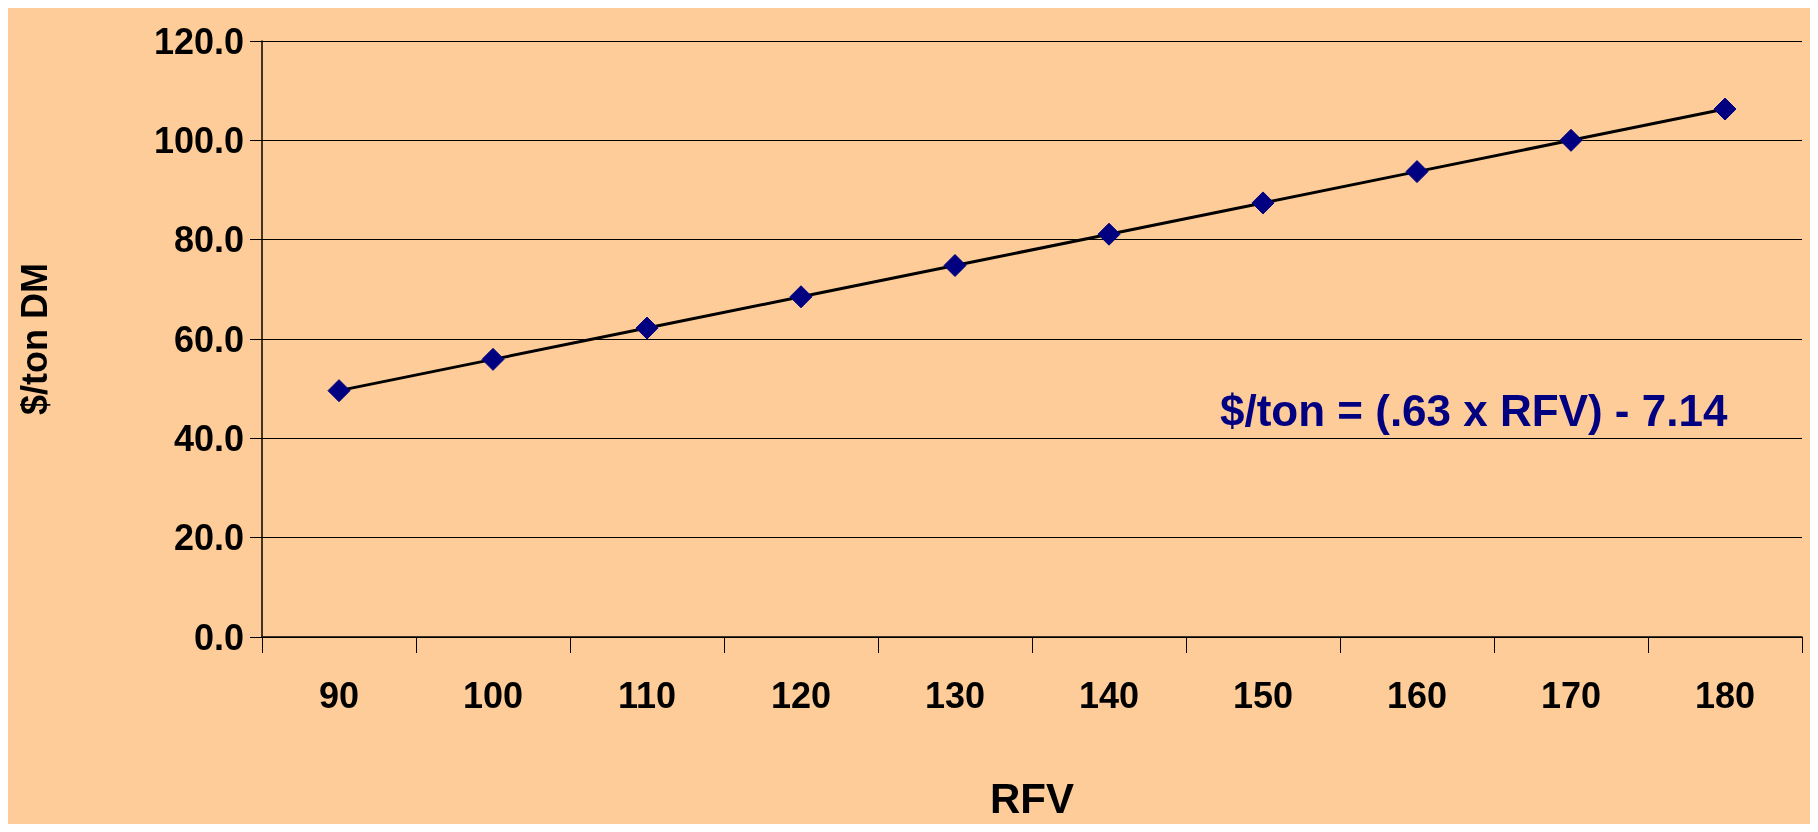 This screenshot has height=832, width=1818. Describe the element at coordinates (1263, 695) in the screenshot. I see `x-tick-label: 150` at that location.